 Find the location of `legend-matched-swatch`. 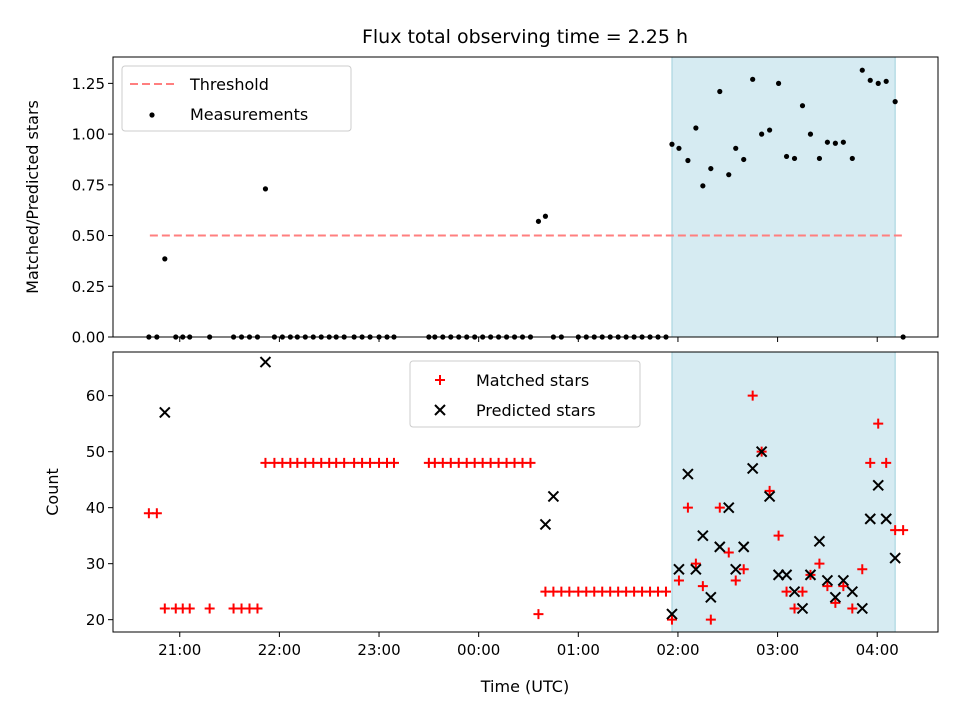

legend-matched-swatch is located at coordinates (440, 380).